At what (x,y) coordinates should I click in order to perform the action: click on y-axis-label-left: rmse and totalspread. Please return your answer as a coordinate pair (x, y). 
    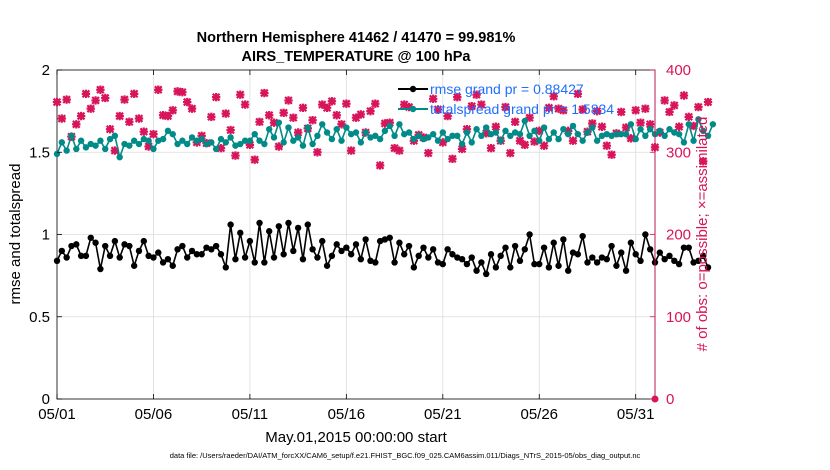
    Looking at the image, I should click on (15, 234).